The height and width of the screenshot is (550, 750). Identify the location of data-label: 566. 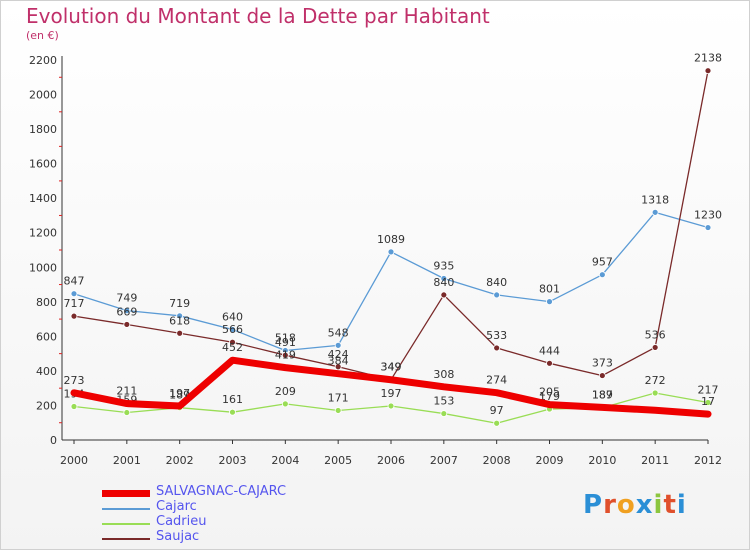
(232, 329).